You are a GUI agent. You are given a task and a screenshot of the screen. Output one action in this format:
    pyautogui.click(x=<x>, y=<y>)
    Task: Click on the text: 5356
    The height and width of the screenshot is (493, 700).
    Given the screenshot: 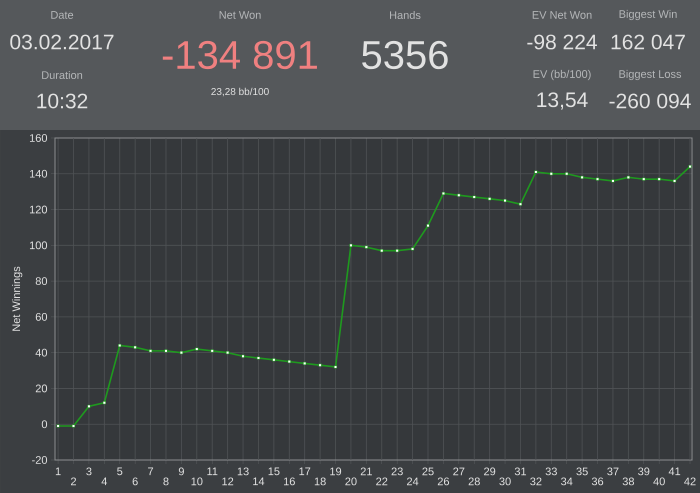 What is the action you would take?
    pyautogui.click(x=405, y=55)
    